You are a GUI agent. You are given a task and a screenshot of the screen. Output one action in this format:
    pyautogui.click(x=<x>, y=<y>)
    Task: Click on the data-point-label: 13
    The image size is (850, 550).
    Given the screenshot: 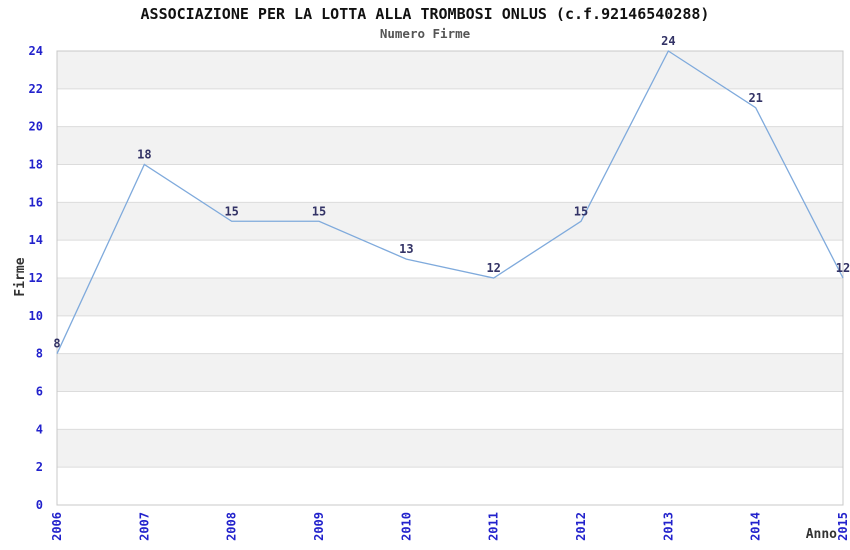 What is the action you would take?
    pyautogui.click(x=406, y=249)
    